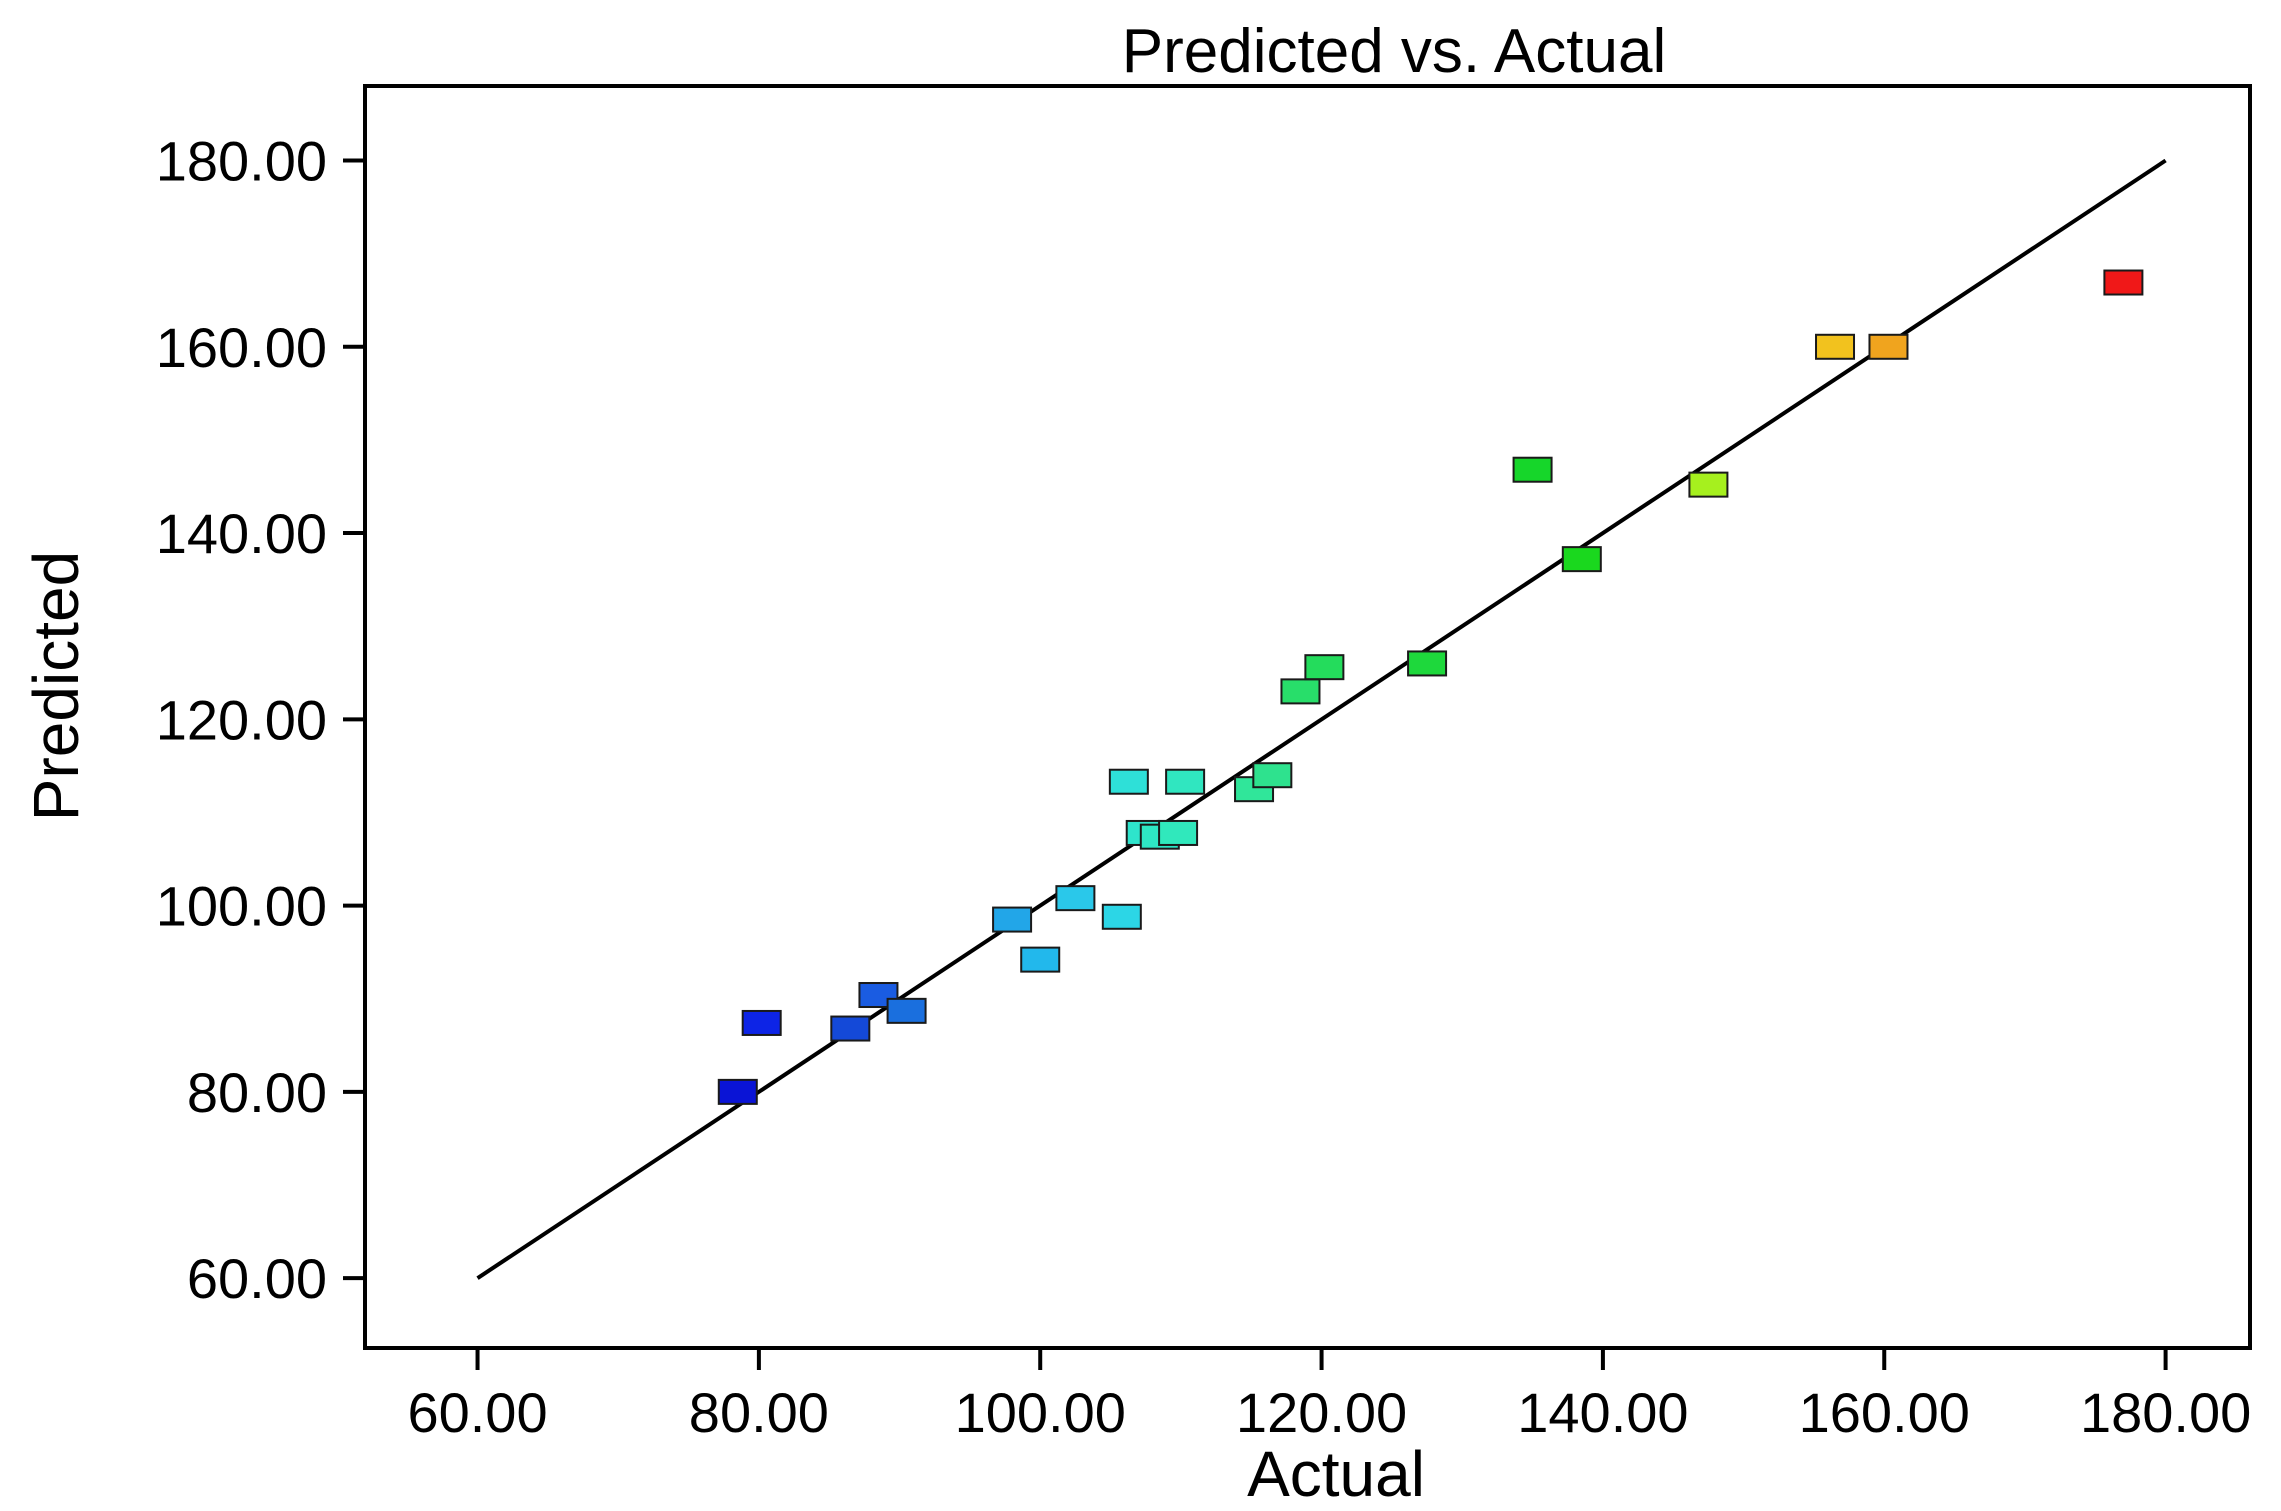 This screenshot has width=2281, height=1511. I want to click on x-tick-label: 160.00, so click(1884, 1412).